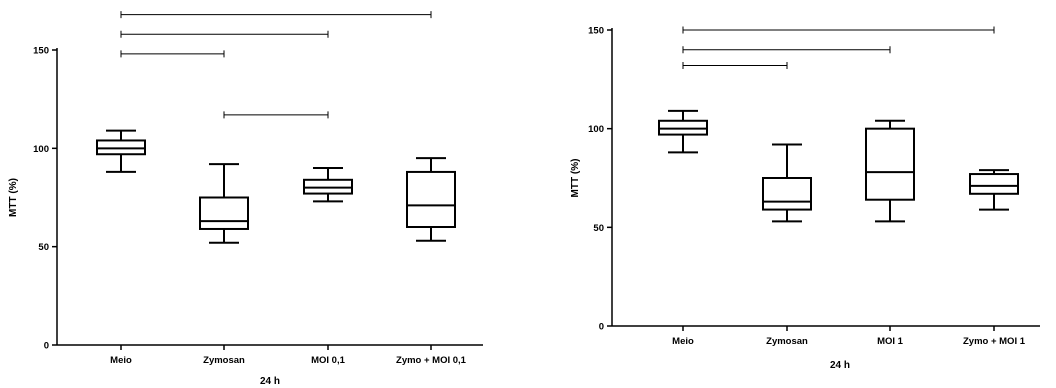  I want to click on category-label: MOI 0,1, so click(328, 360).